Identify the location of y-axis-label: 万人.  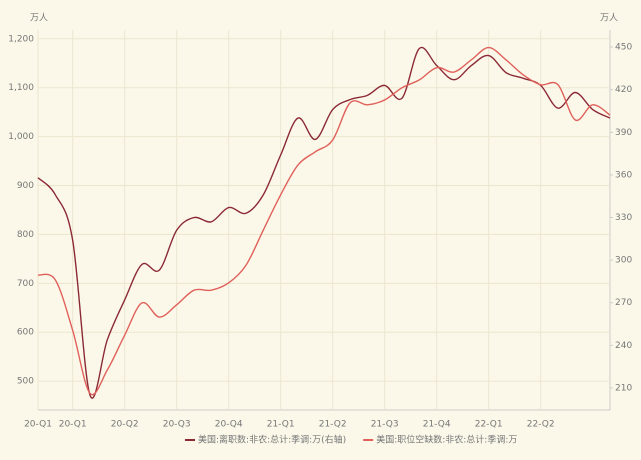
(39, 18).